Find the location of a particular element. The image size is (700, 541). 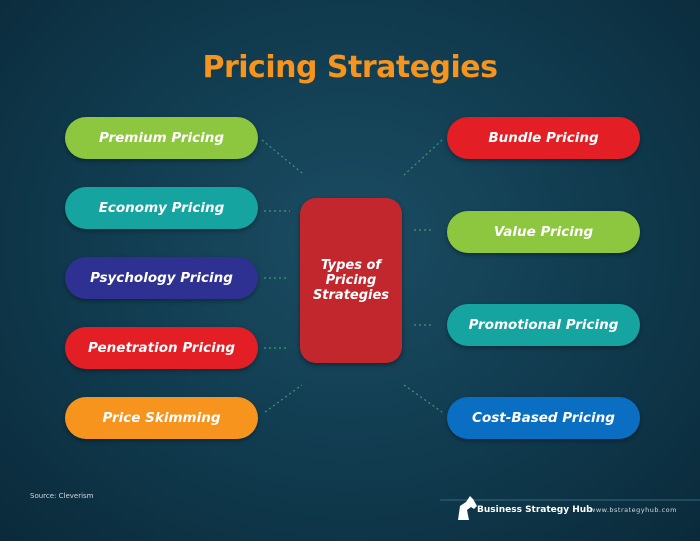

strategy-node: Value Pricing is located at coordinates (543, 232).